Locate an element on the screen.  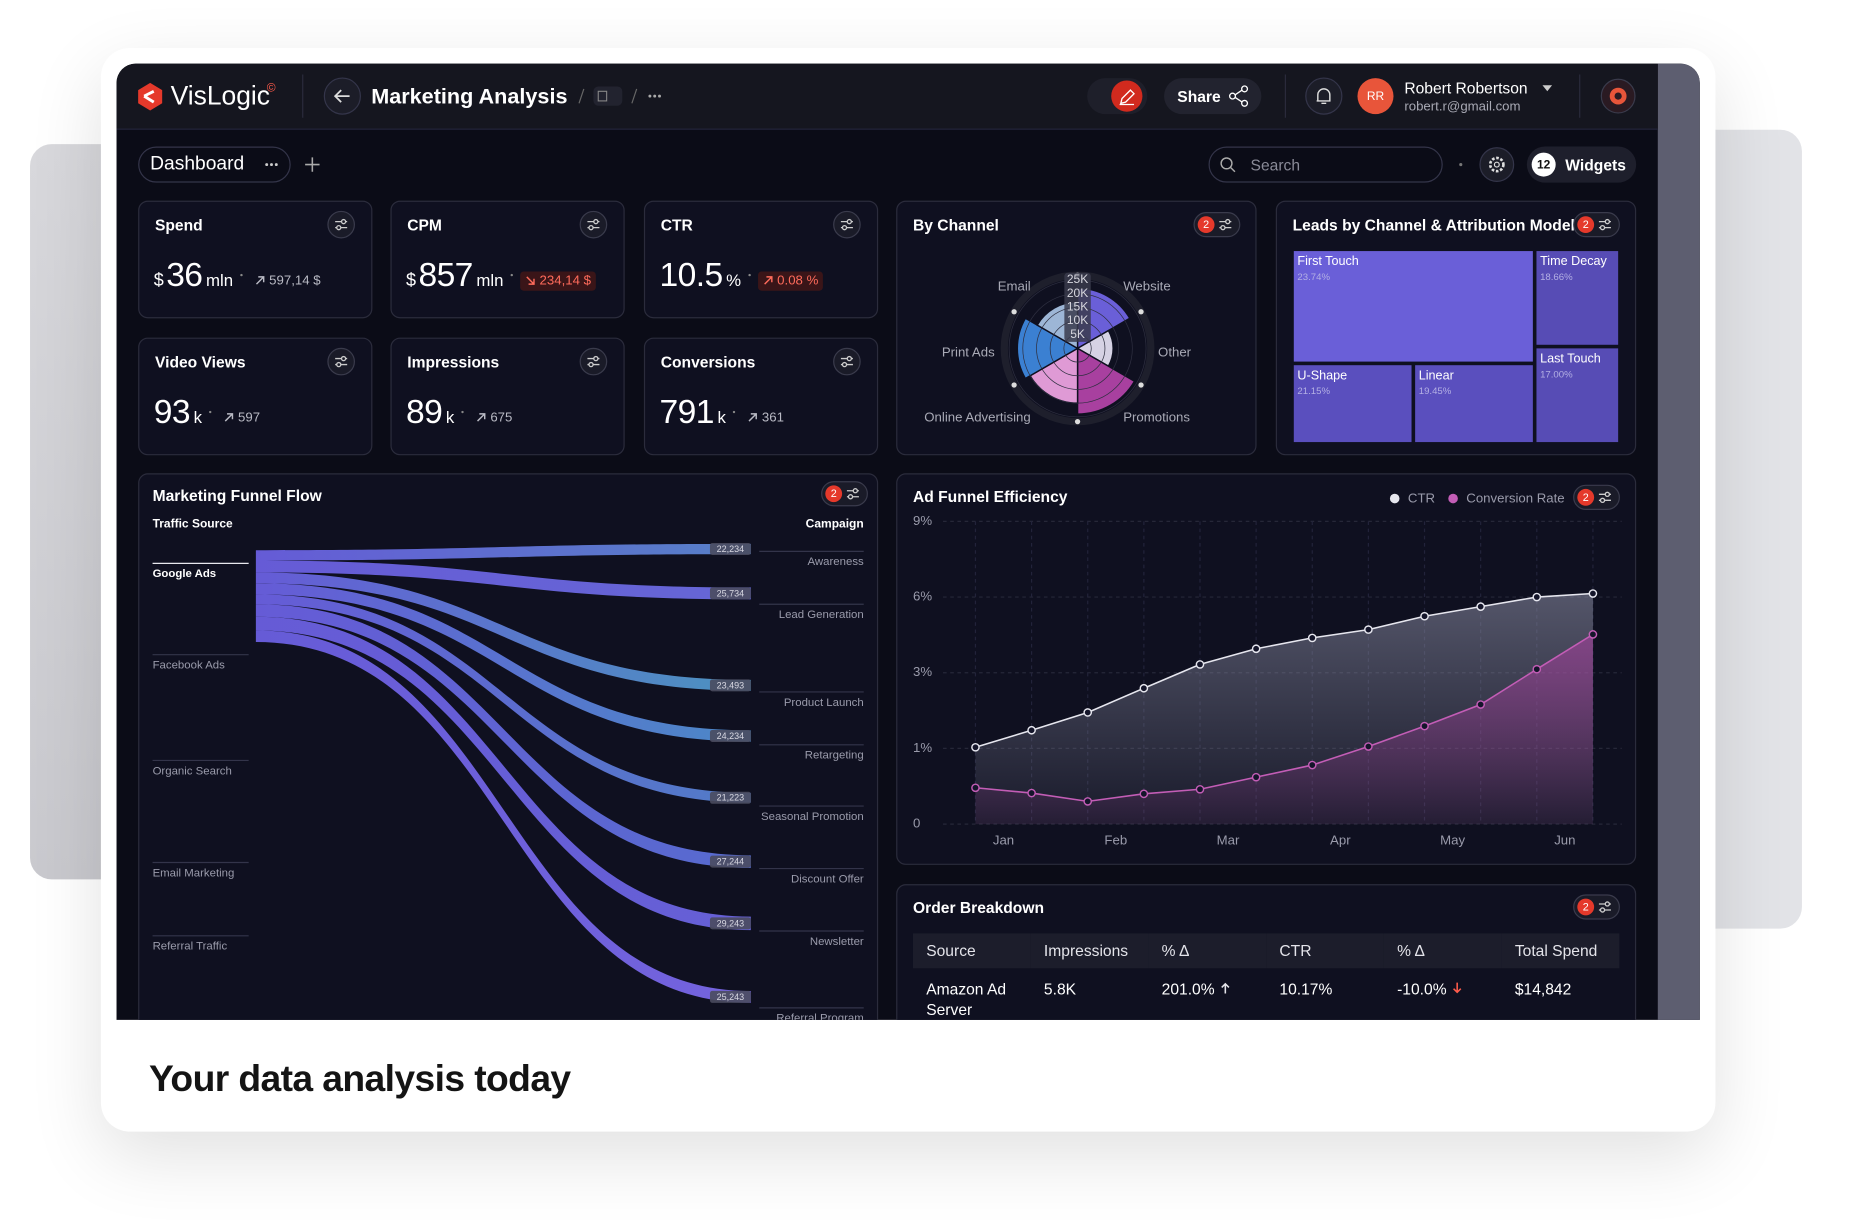
card-title: By Channel is located at coordinates (955, 225).